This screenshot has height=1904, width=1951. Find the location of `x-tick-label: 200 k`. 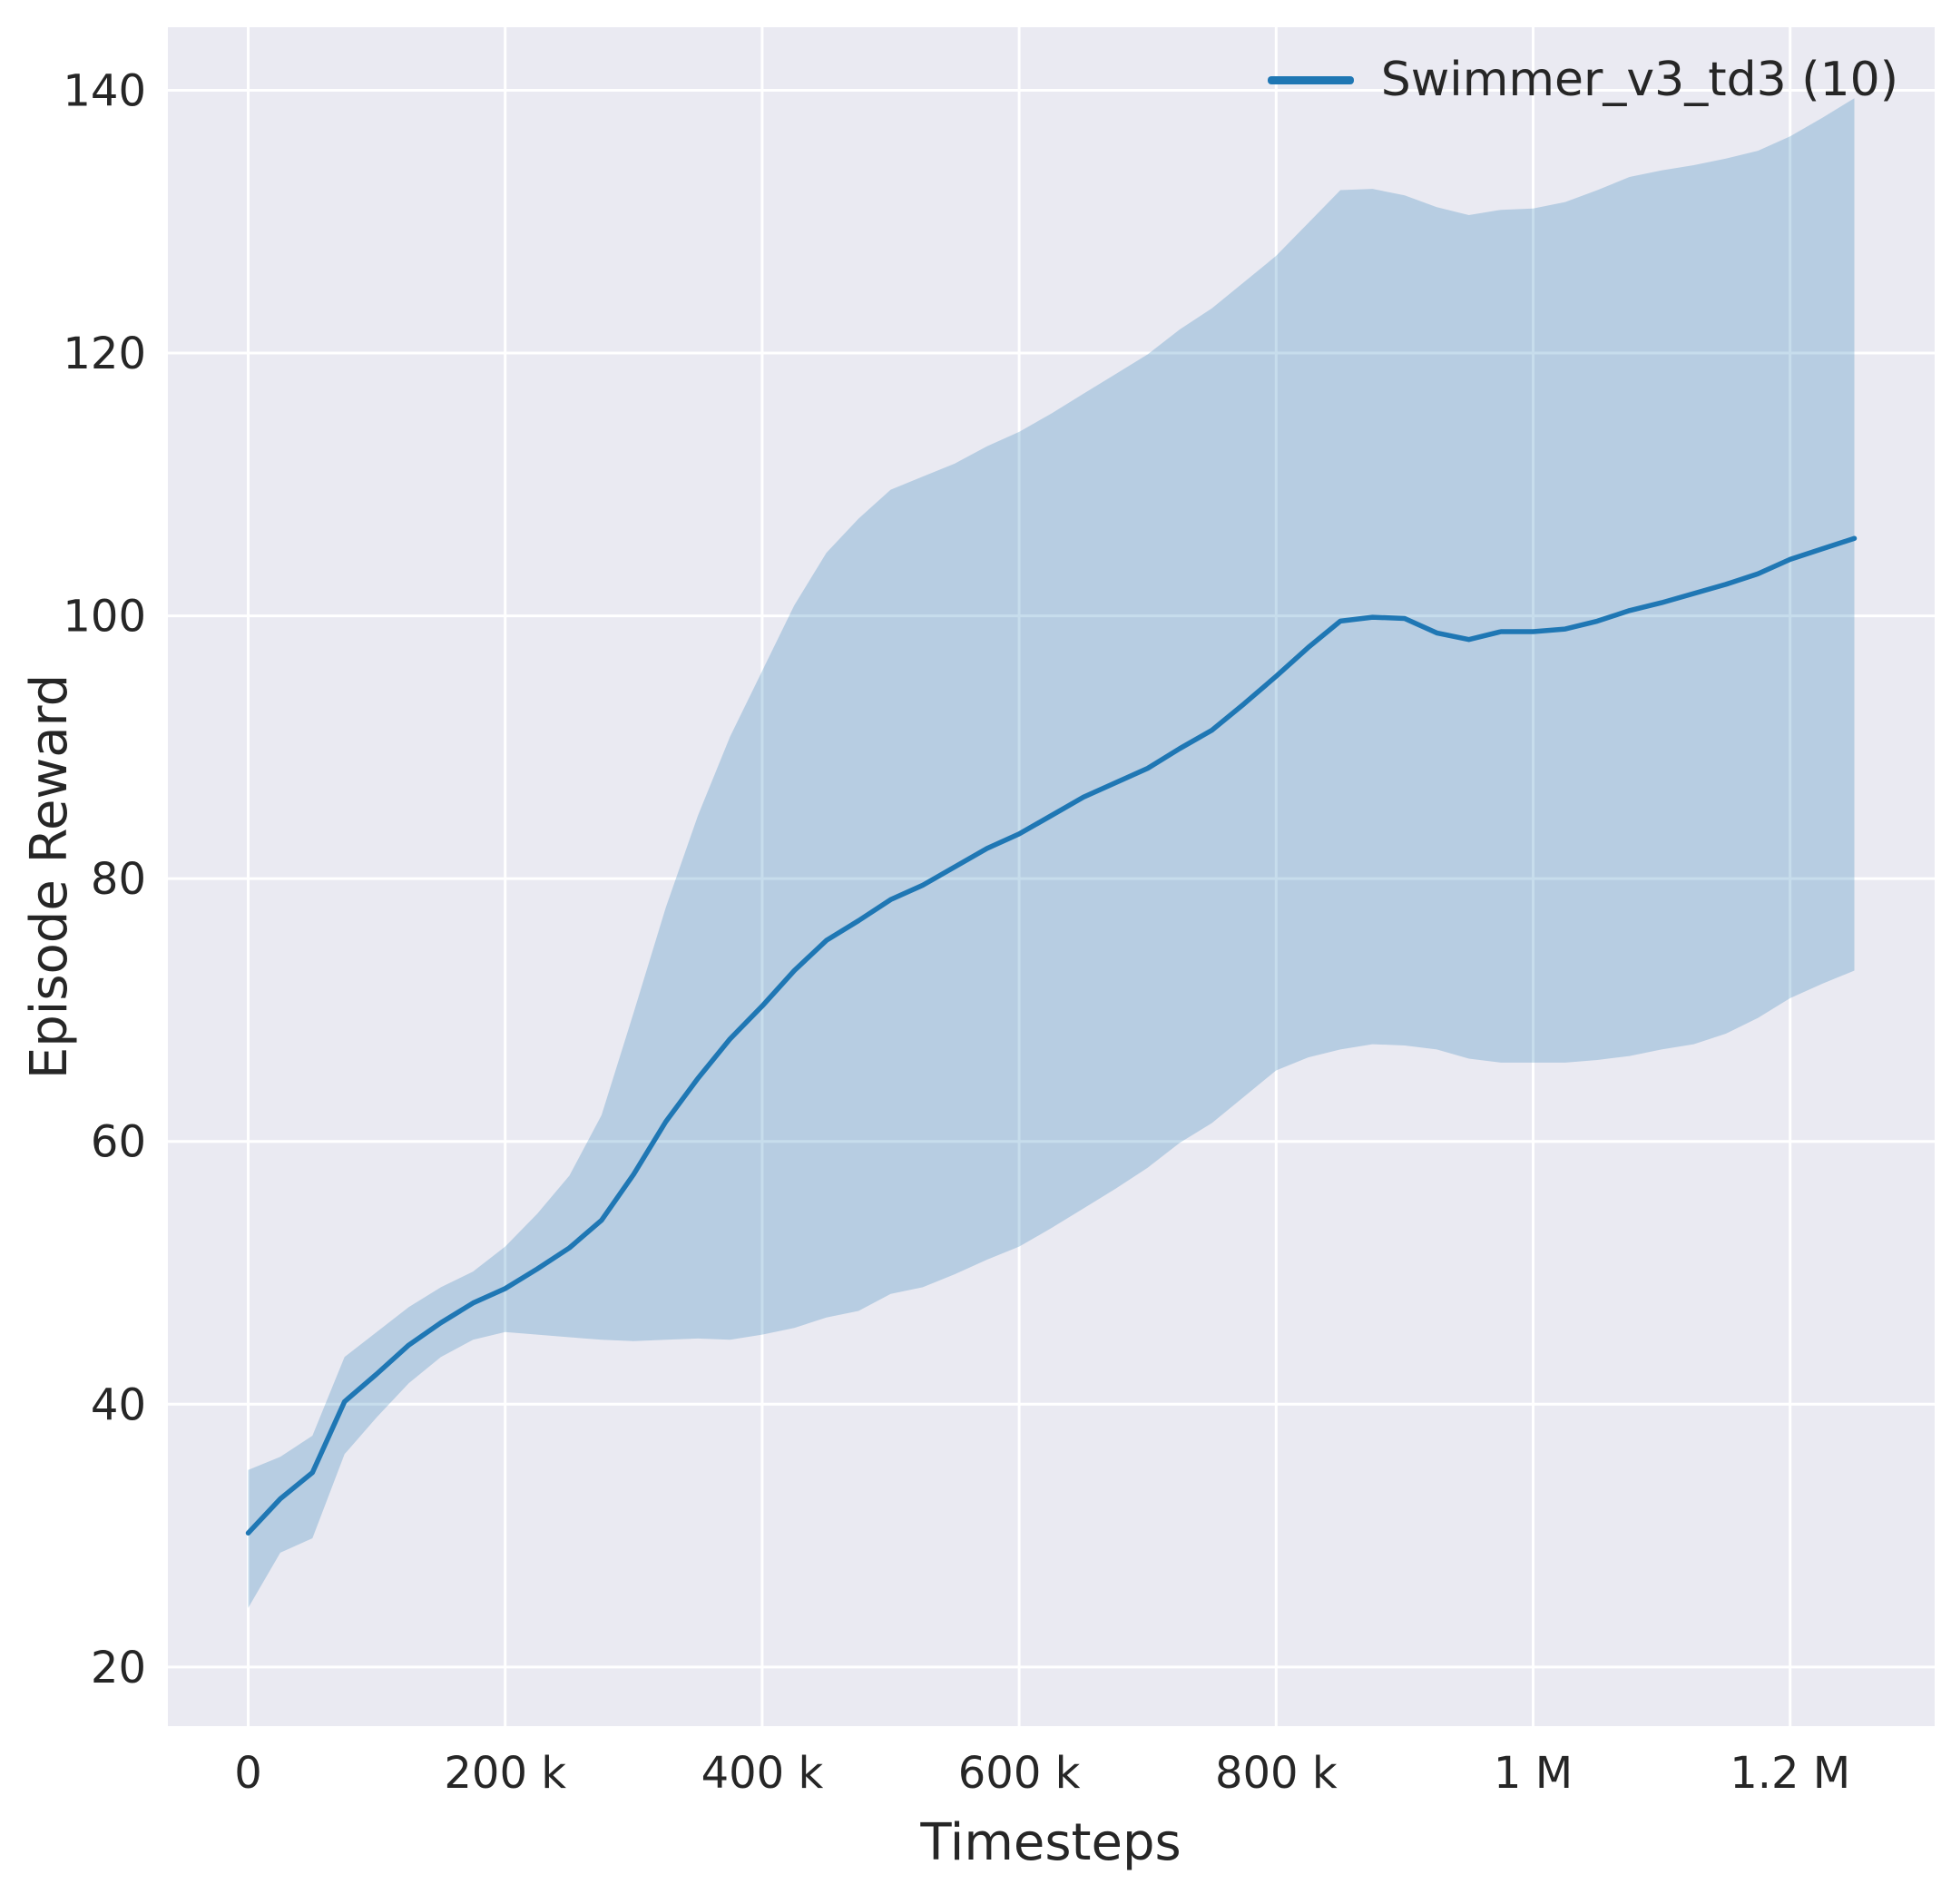

x-tick-label: 200 k is located at coordinates (505, 1773).